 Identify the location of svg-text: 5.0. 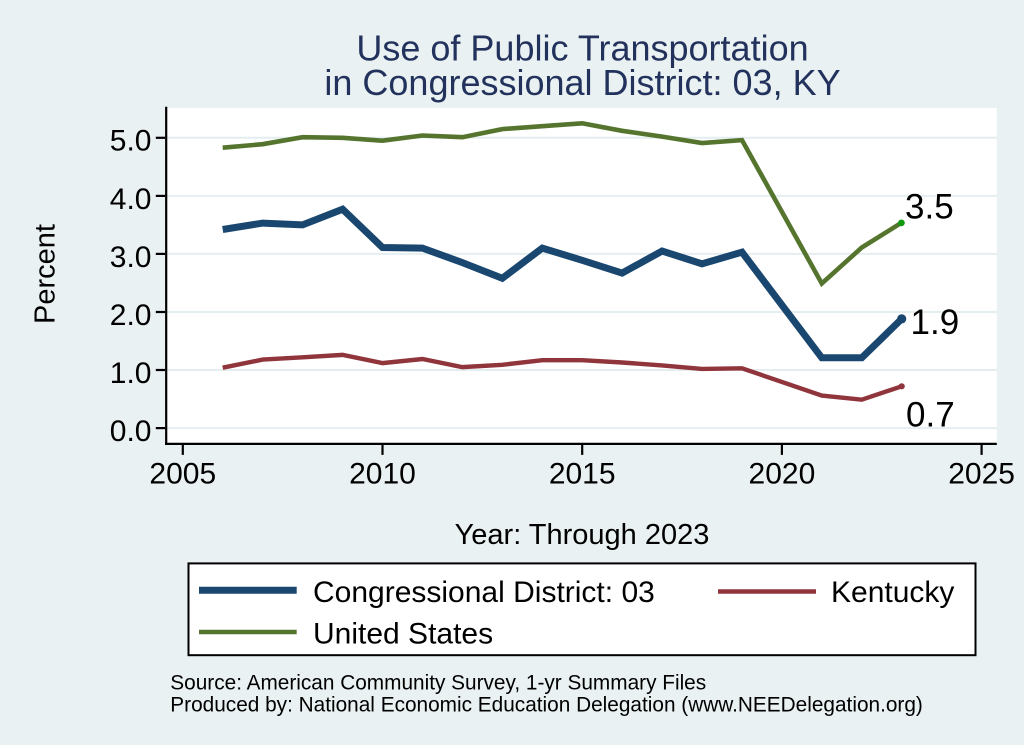
(131, 141).